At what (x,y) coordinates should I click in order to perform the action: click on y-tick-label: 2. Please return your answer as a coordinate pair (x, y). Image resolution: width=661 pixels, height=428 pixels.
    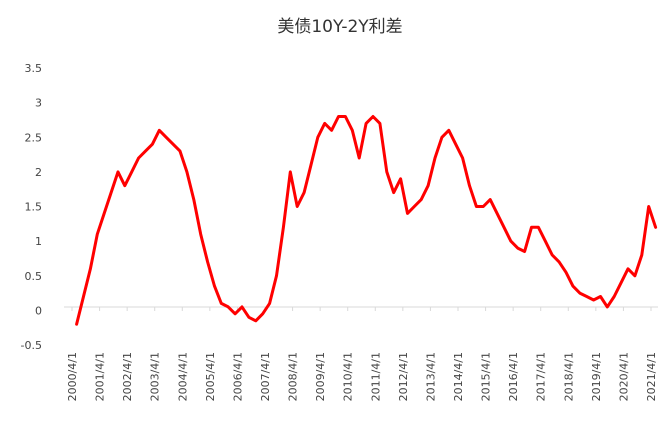
    Looking at the image, I should click on (38, 172).